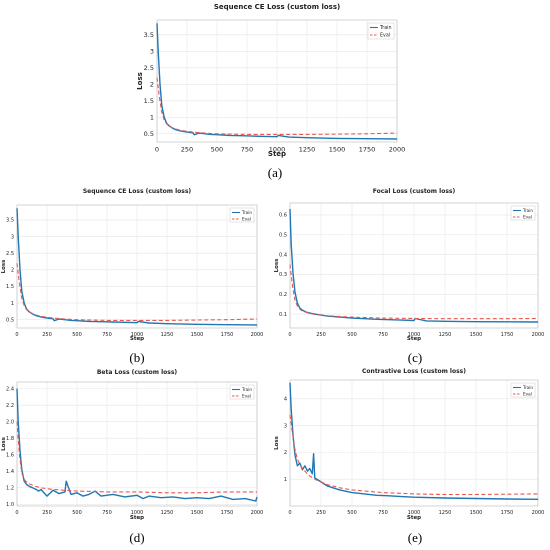 The height and width of the screenshot is (550, 550). Describe the element at coordinates (10, 389) in the screenshot. I see `y-tick-label: 2.4` at that location.